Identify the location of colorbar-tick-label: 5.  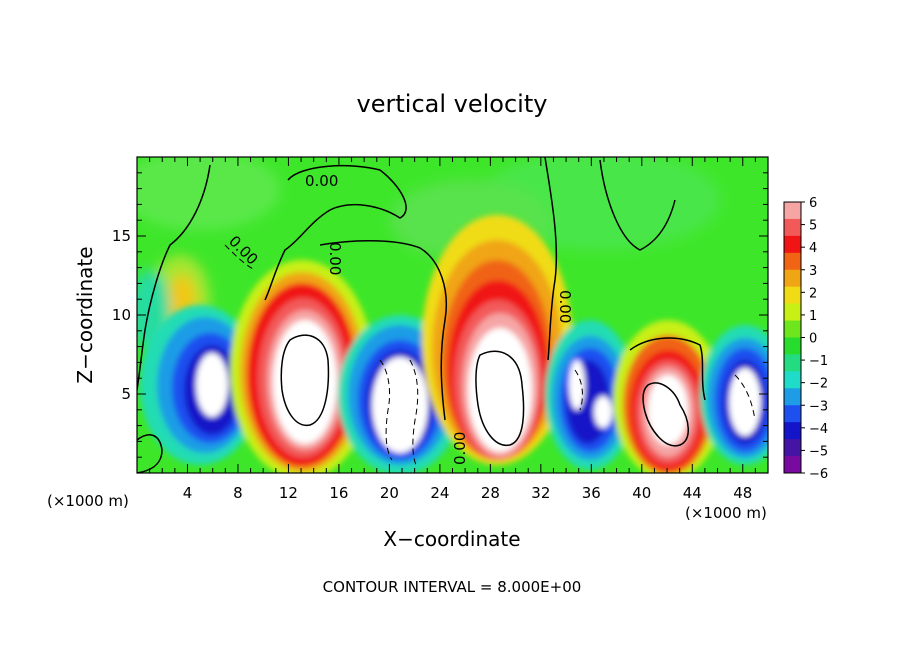
(813, 226).